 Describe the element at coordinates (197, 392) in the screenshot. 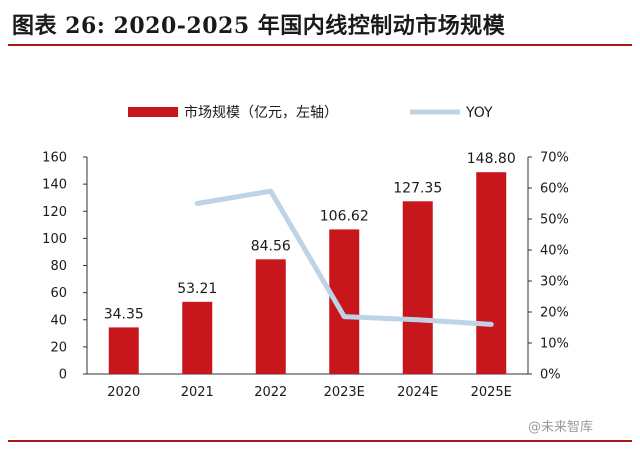

I see `x-tick-label: 2021` at that location.